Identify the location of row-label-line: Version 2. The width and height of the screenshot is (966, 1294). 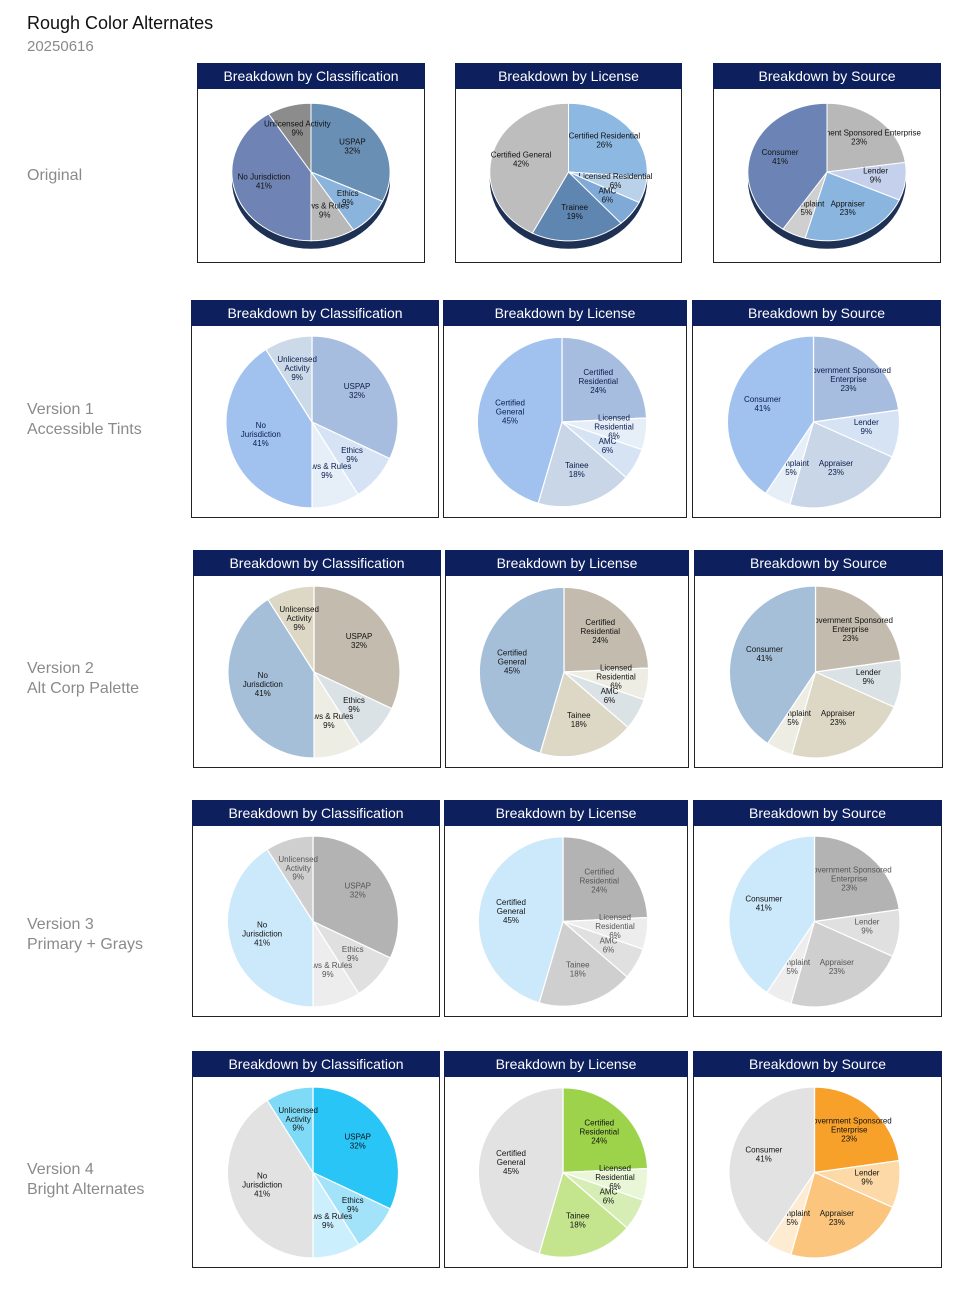
(60, 668).